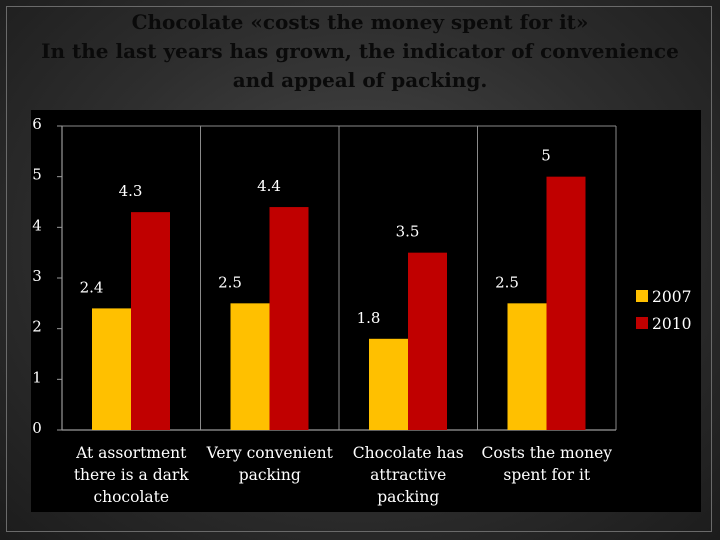  I want to click on category-label-2: Very convenient, so click(270, 453).